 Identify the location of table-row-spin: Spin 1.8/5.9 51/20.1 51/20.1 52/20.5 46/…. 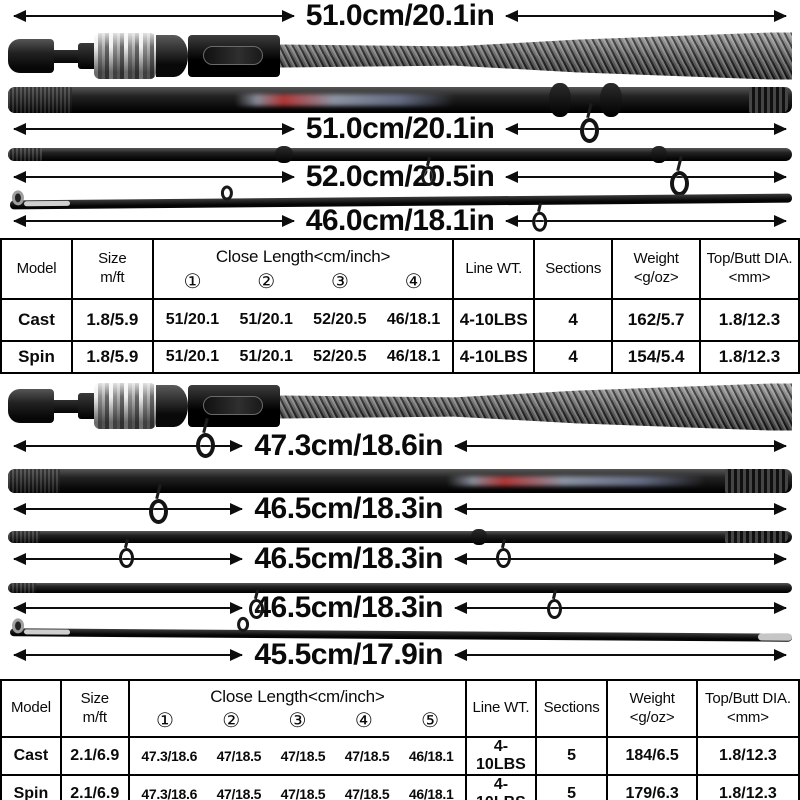
(400, 357).